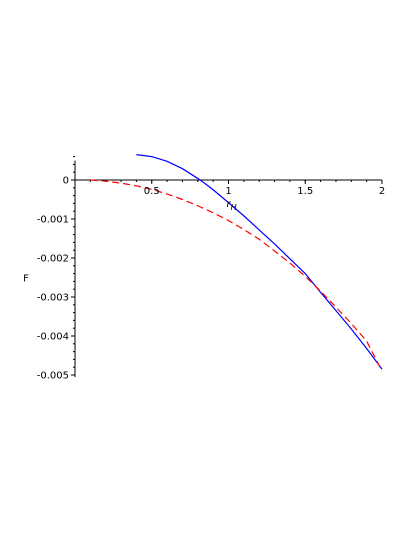 This screenshot has height=537, width=415. What do you see at coordinates (53, 337) in the screenshot?
I see `y-tick-label: -0.004` at bounding box center [53, 337].